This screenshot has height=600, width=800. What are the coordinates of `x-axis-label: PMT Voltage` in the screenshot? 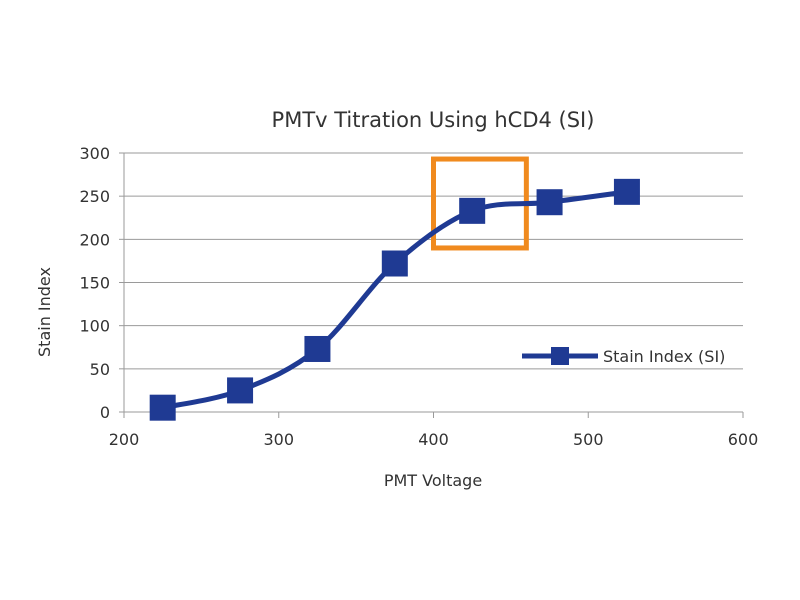 It's located at (433, 480).